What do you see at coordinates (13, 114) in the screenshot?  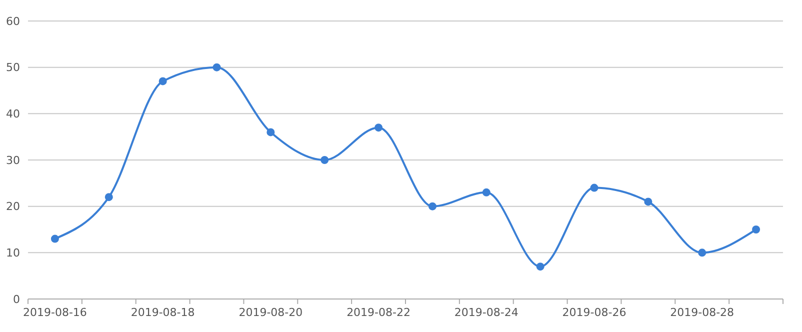 I see `y-tick-label: 40` at bounding box center [13, 114].